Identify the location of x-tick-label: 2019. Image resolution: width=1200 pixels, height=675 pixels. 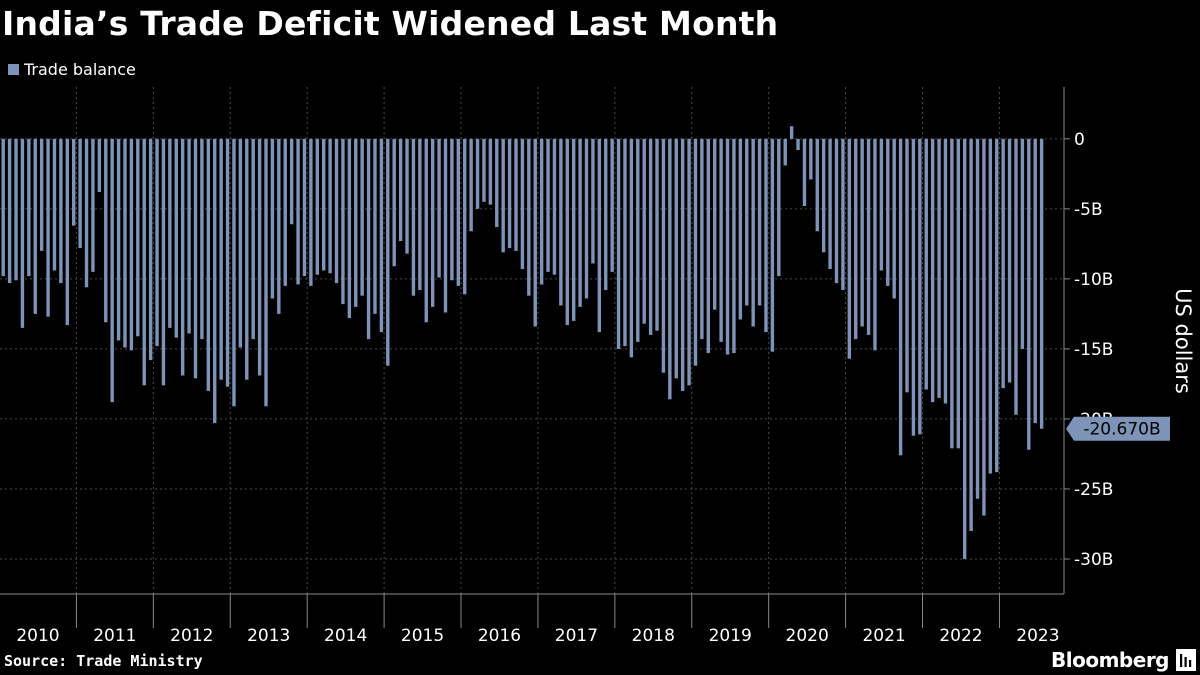
(730, 636).